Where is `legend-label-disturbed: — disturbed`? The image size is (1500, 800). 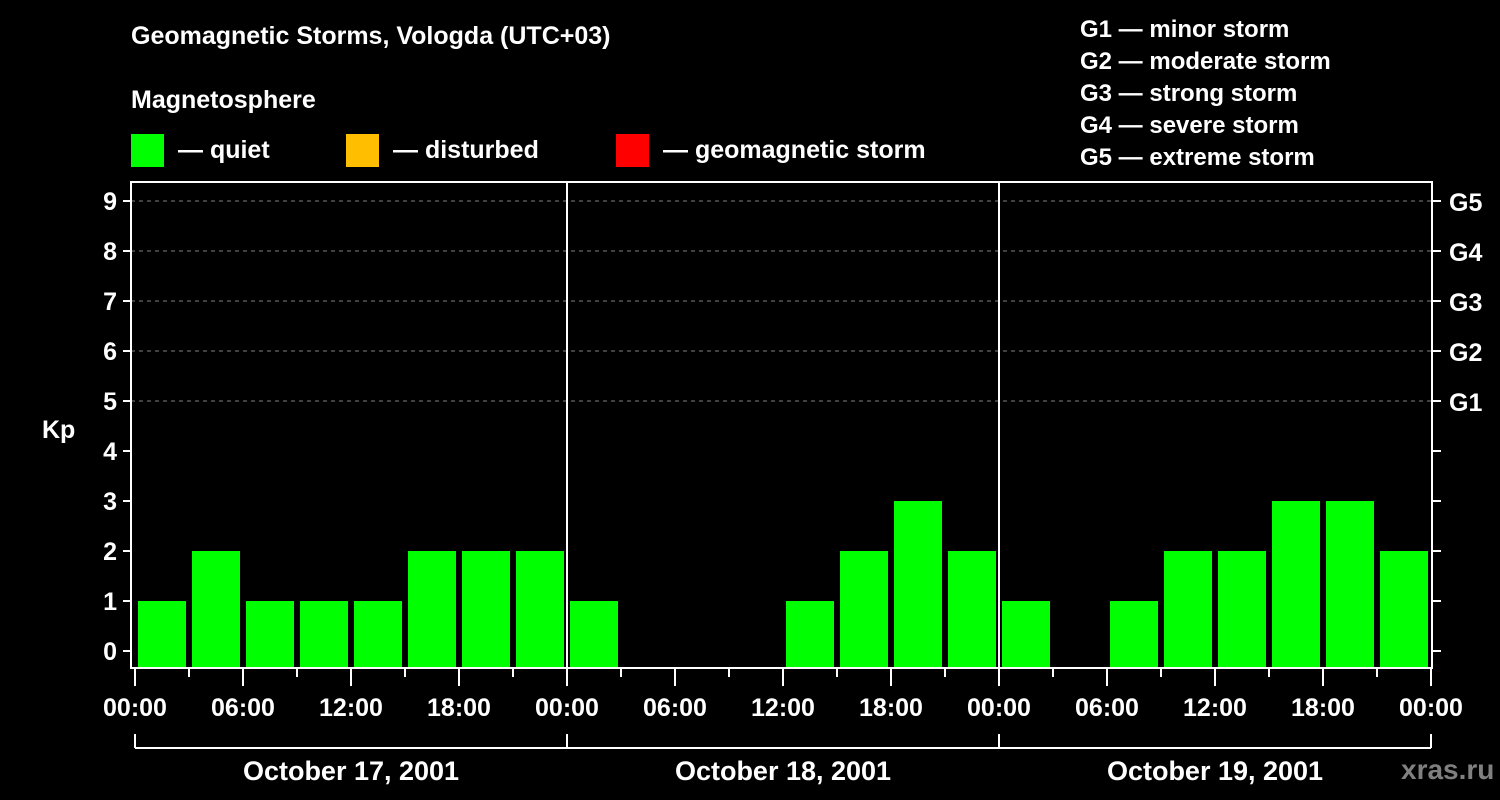
legend-label-disturbed: — disturbed is located at coordinates (466, 149).